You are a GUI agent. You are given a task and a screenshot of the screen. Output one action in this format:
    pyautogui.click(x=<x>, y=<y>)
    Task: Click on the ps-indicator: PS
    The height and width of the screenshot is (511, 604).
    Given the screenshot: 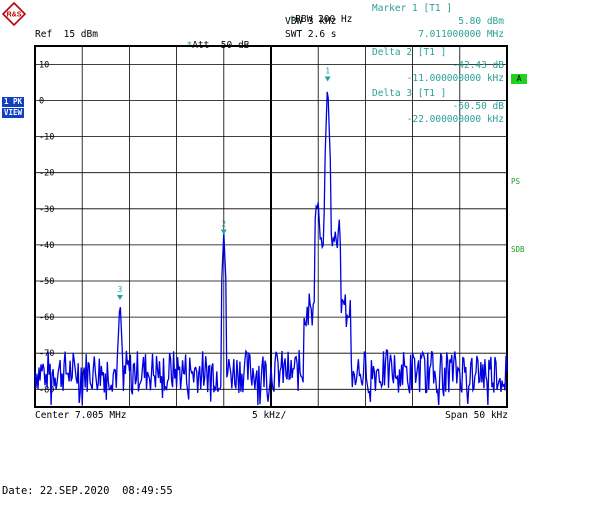 What is the action you would take?
    pyautogui.click(x=516, y=181)
    